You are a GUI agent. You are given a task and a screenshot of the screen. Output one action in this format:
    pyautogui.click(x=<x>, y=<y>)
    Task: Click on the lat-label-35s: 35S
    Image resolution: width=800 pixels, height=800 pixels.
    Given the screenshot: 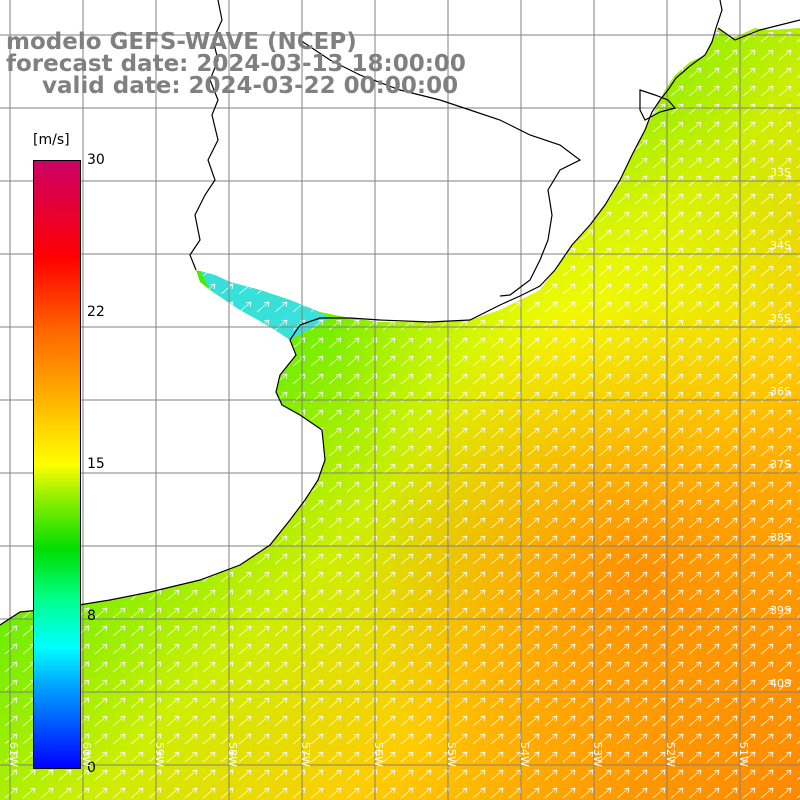 What is the action you would take?
    pyautogui.click(x=780, y=318)
    